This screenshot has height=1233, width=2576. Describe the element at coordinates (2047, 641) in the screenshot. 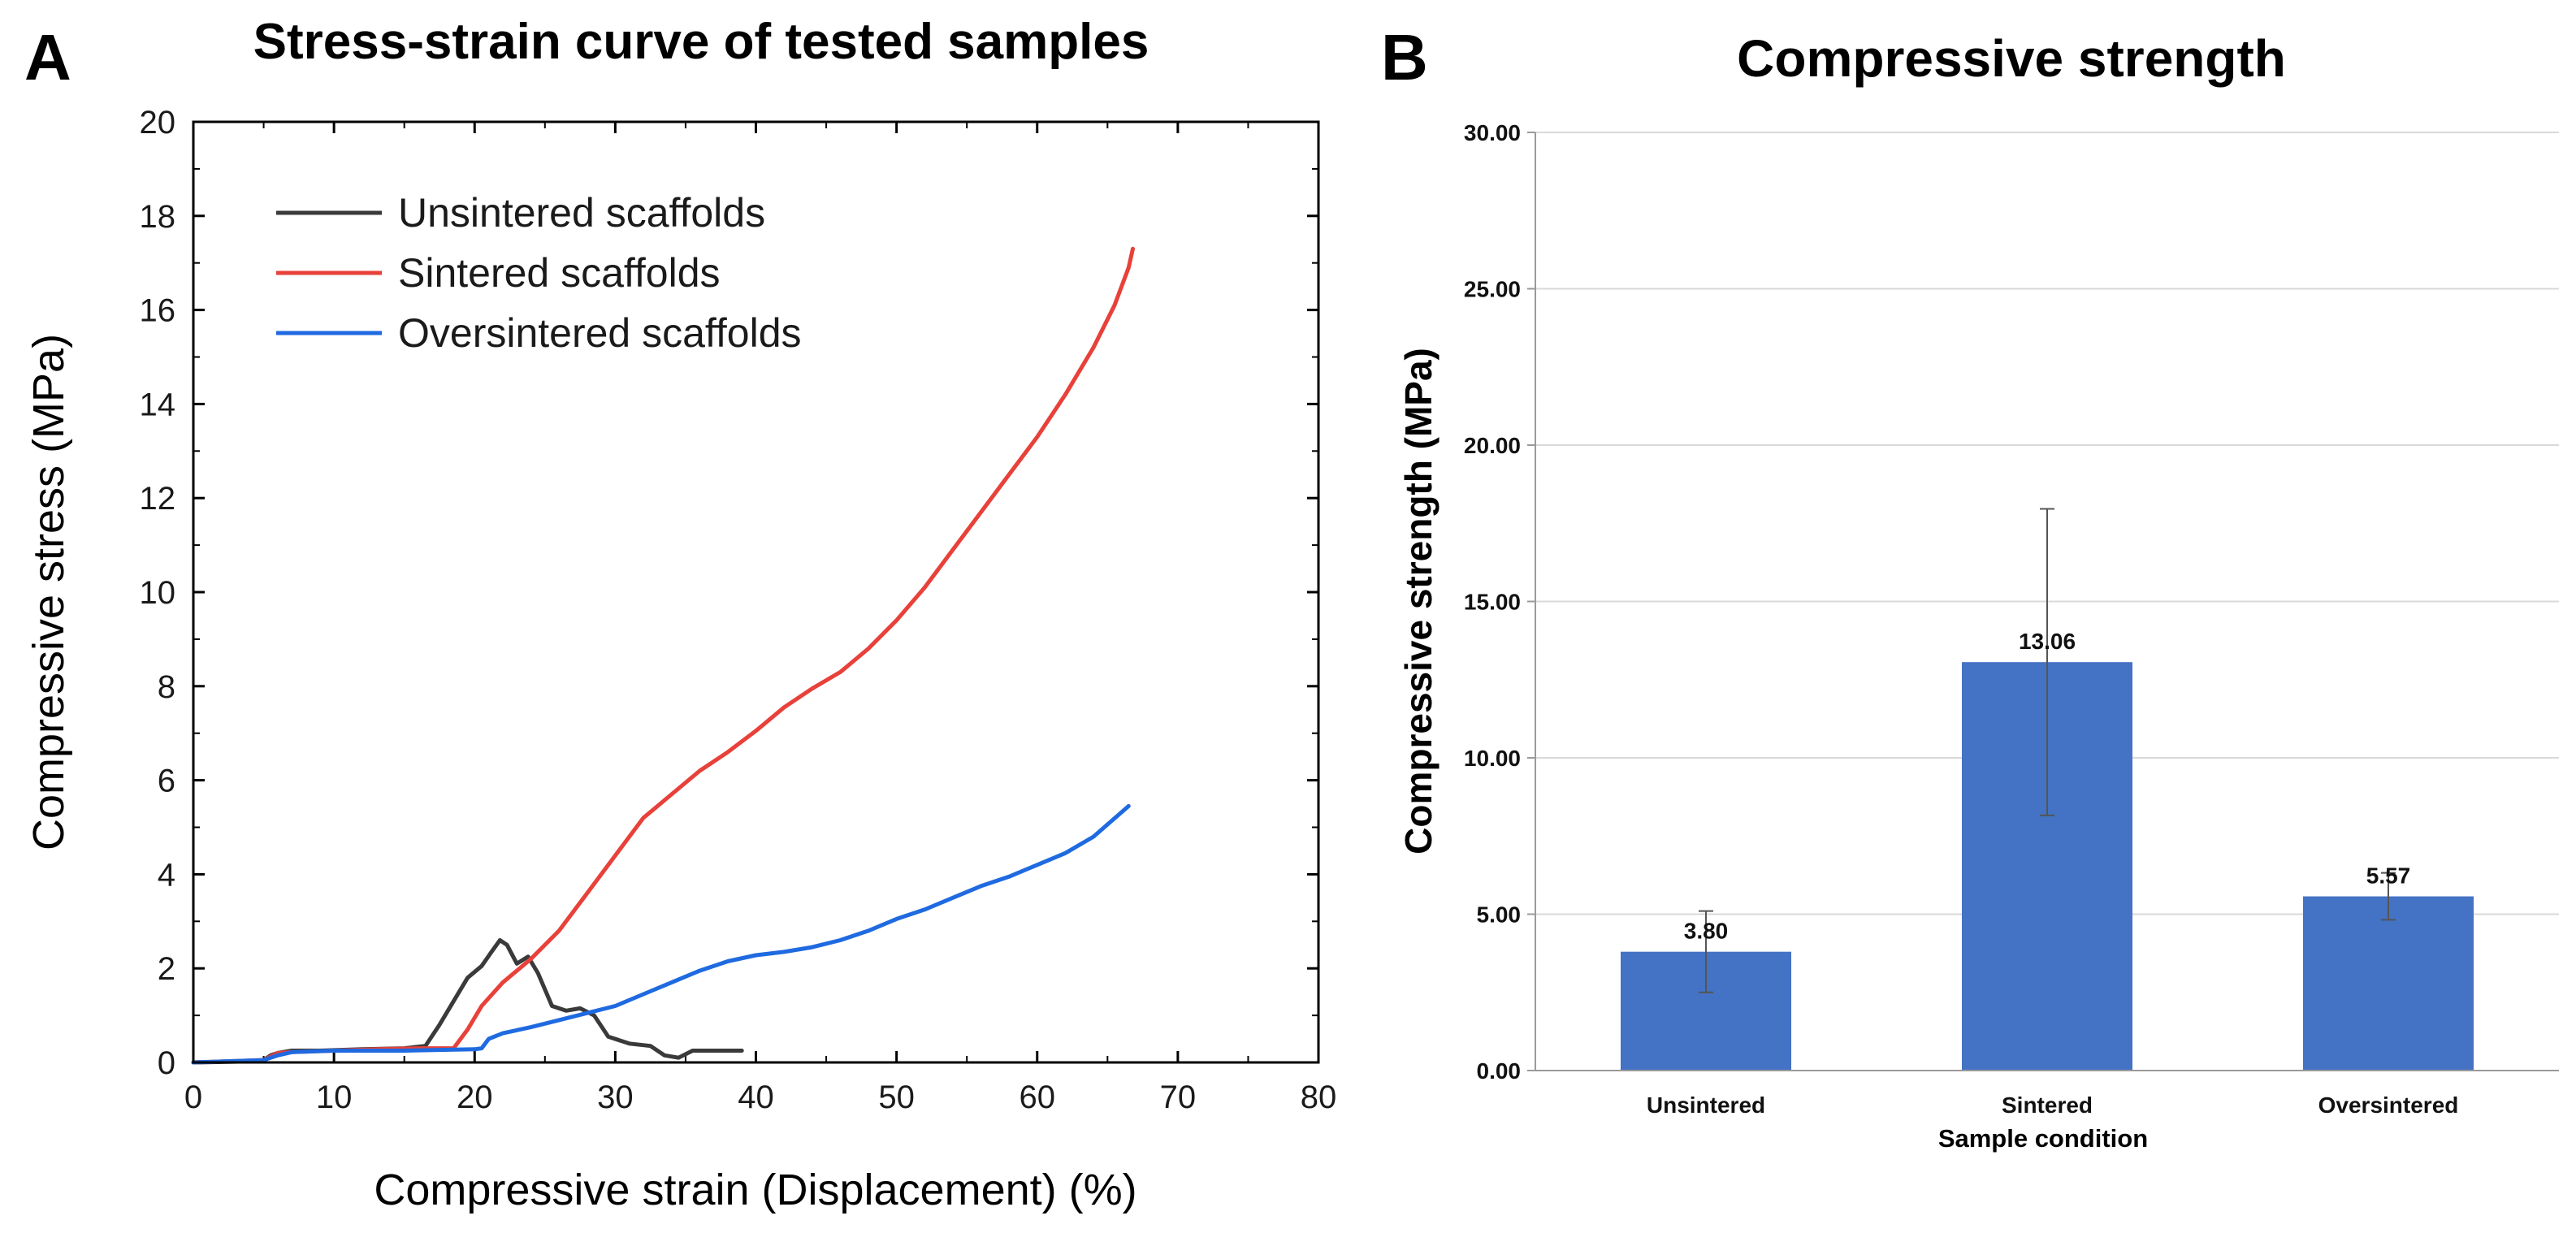

I see `value-label-sintered: 13.06` at that location.